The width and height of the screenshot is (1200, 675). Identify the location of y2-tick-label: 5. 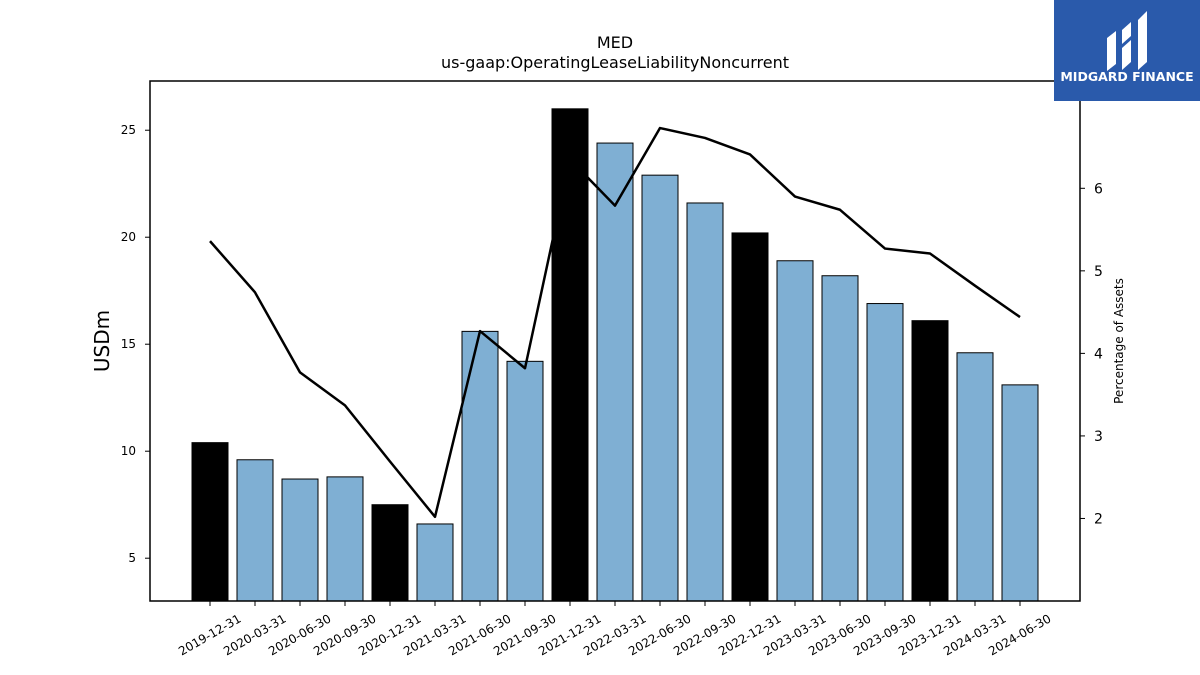
(1098, 272).